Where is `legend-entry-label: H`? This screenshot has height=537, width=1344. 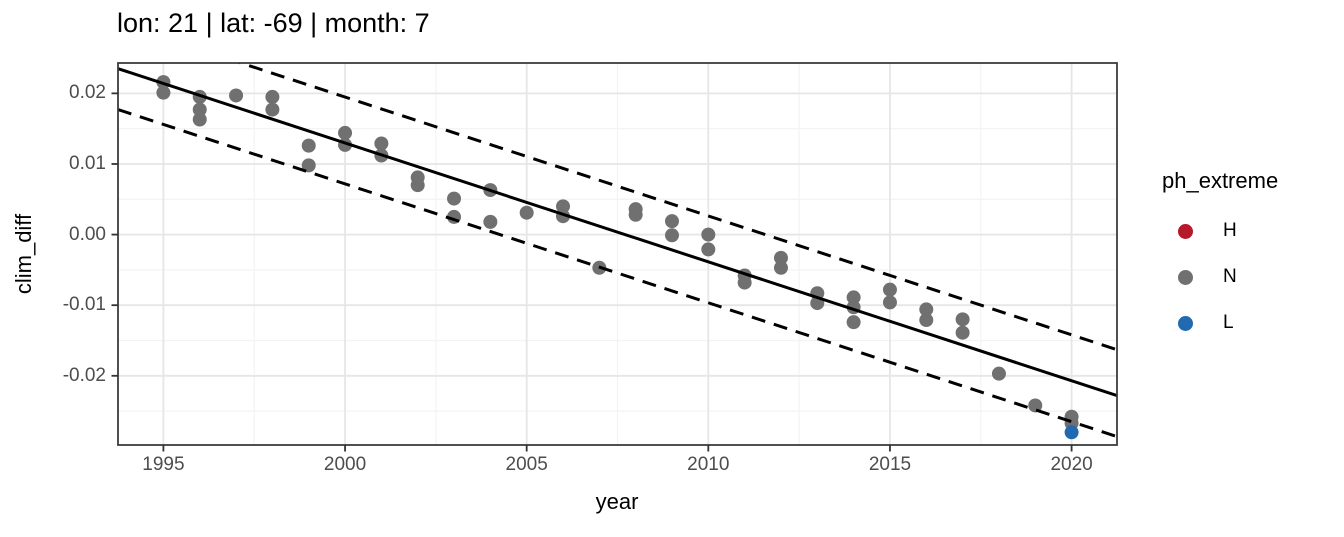
legend-entry-label: H is located at coordinates (1230, 230).